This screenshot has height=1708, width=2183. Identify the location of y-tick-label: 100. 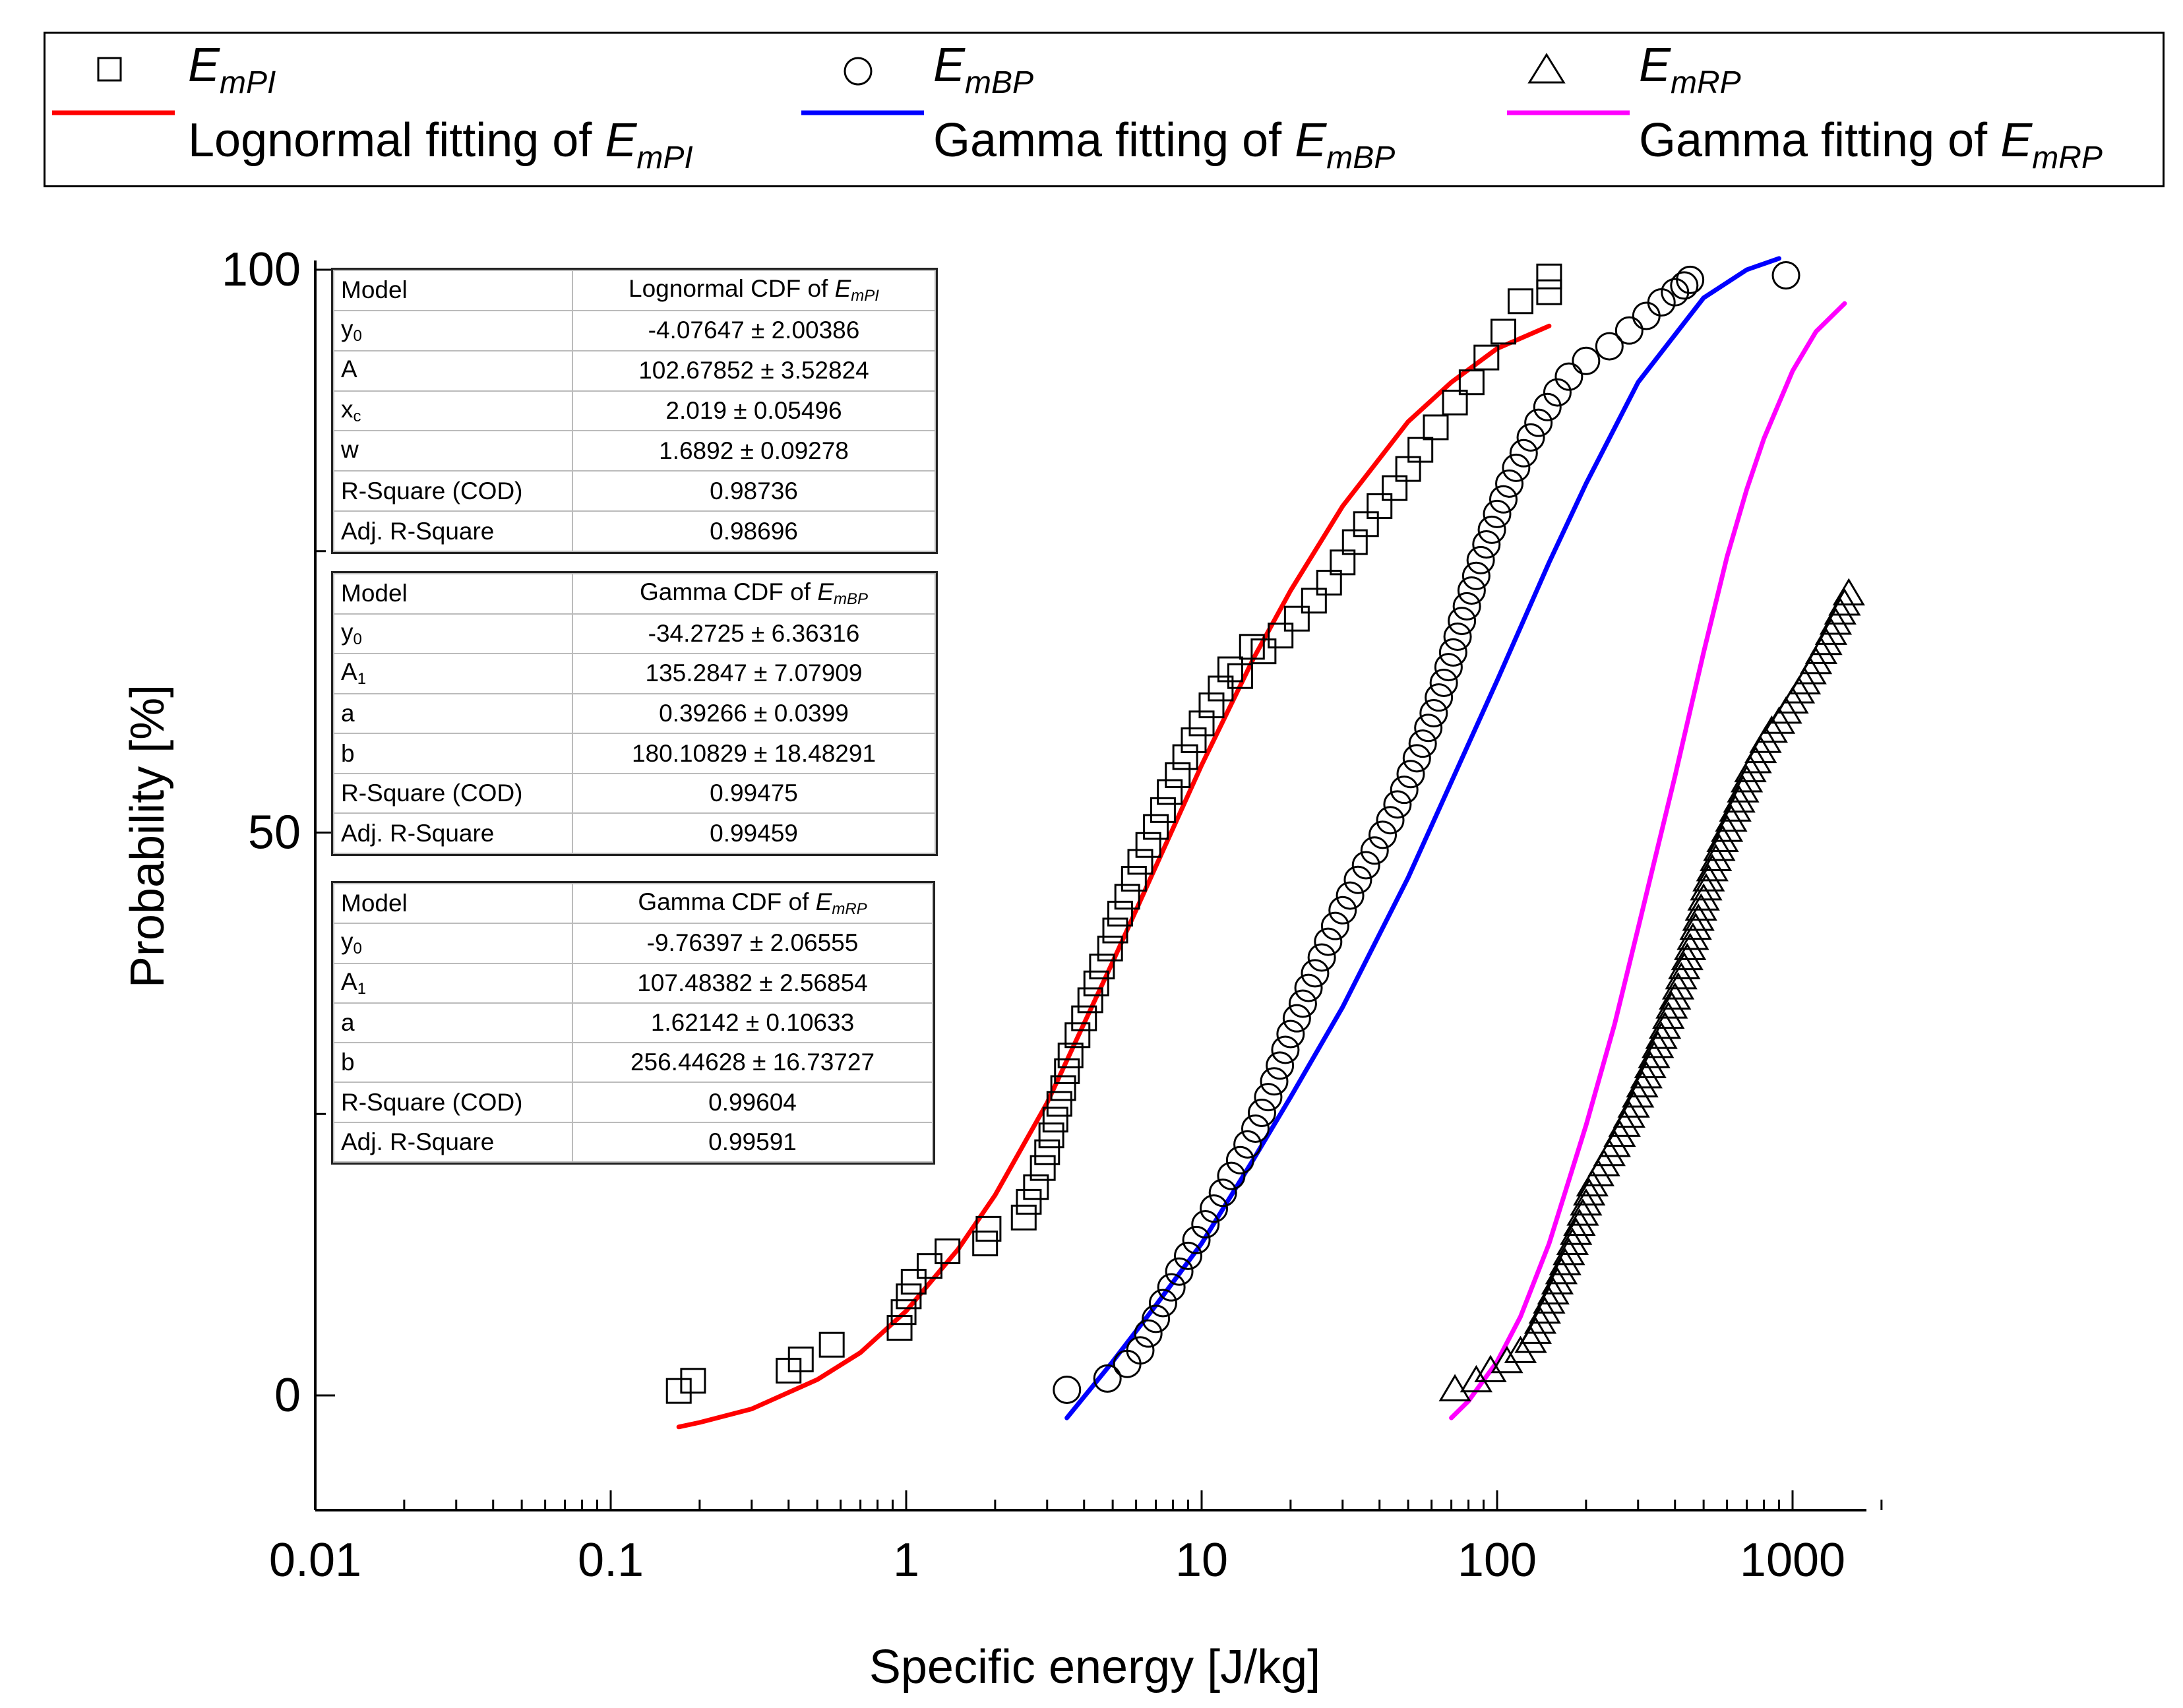
(261, 269).